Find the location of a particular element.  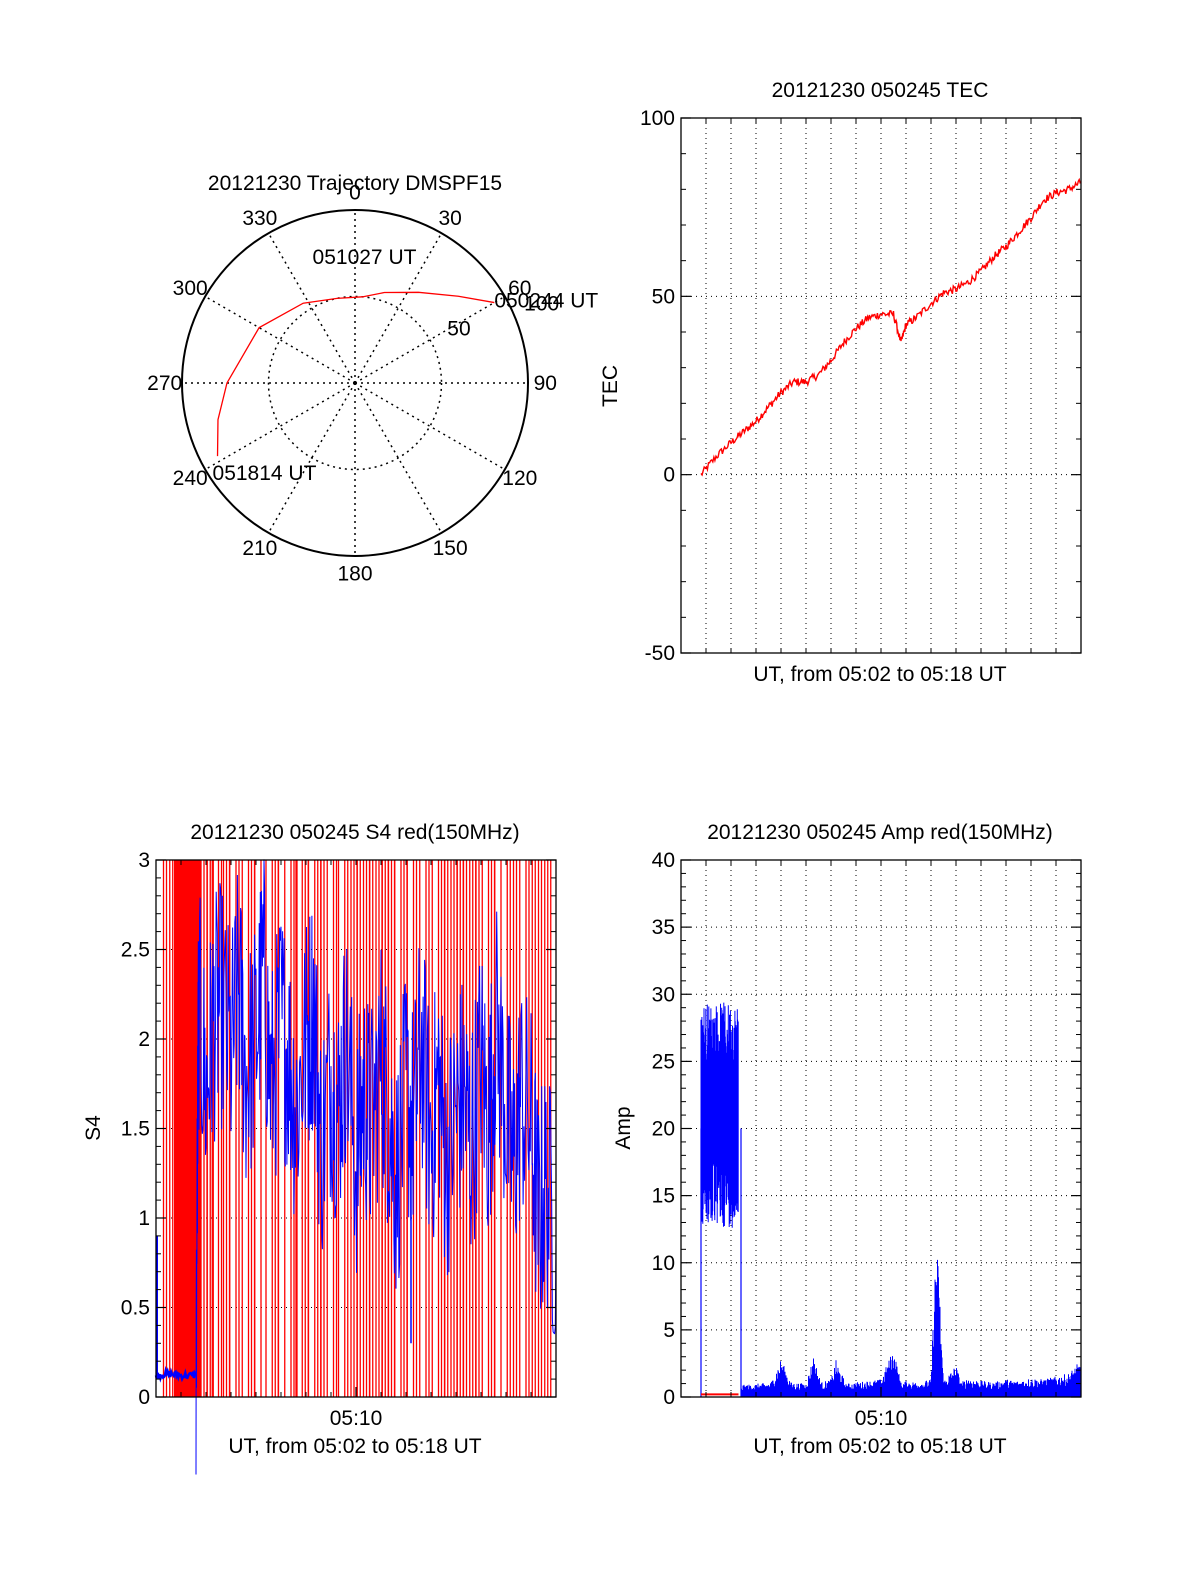

y-tick-label: 5 is located at coordinates (669, 1330).